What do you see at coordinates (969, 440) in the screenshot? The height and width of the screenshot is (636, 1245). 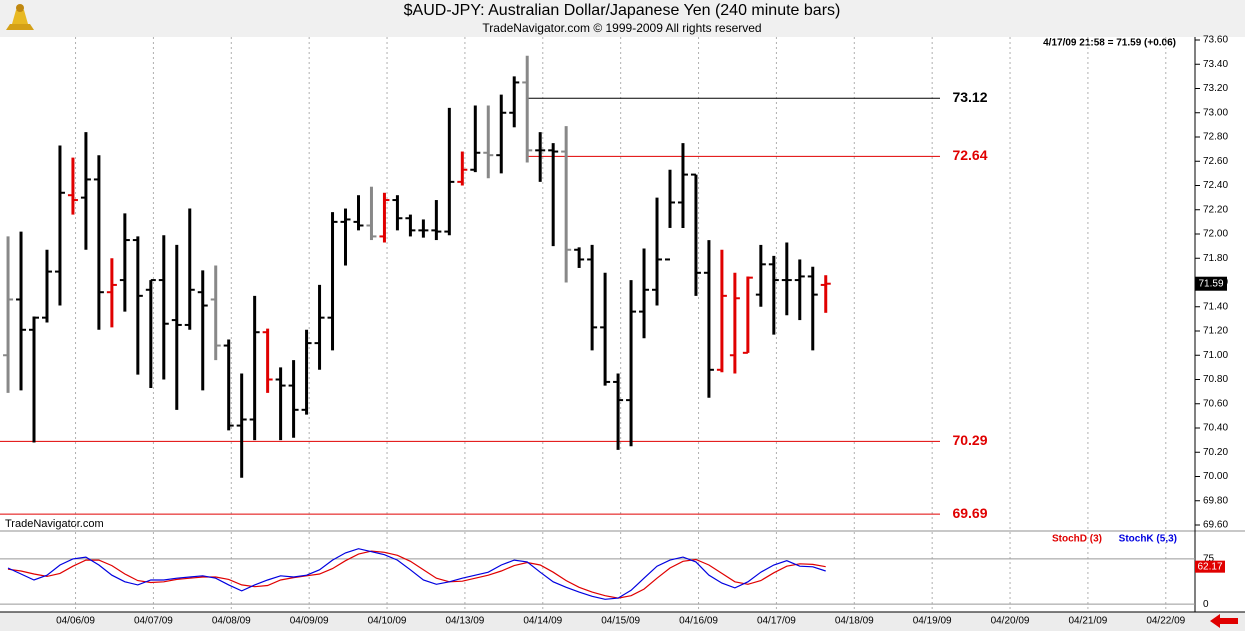 I see `level-label: 70.29` at bounding box center [969, 440].